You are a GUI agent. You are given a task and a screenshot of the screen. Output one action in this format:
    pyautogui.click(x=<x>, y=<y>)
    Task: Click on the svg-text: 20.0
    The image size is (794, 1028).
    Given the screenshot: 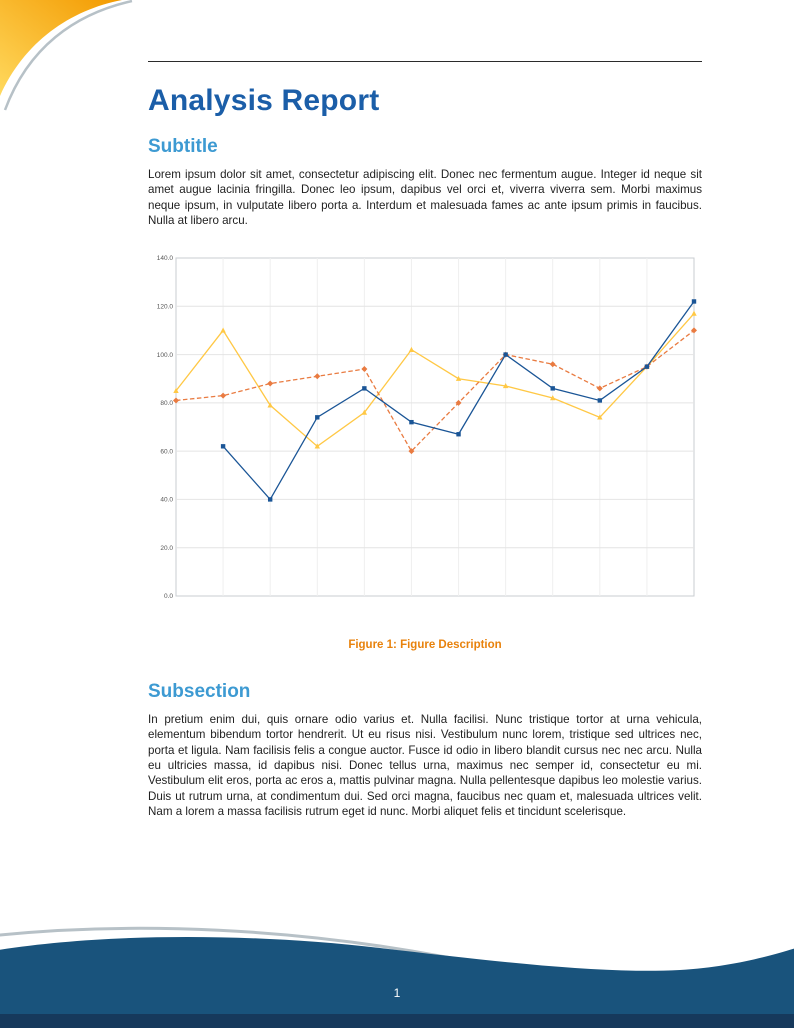 What is the action you would take?
    pyautogui.click(x=166, y=548)
    